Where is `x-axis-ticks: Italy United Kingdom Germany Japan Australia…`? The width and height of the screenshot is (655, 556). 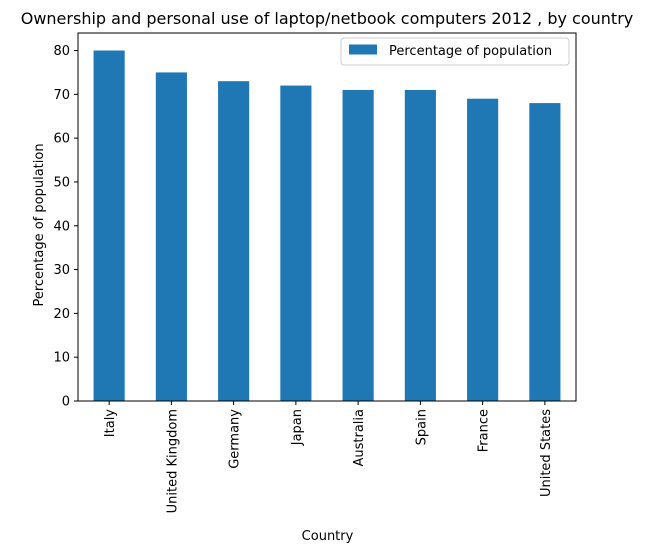
x-axis-ticks: Italy United Kingdom Germany Japan Australia… is located at coordinates (328, 457).